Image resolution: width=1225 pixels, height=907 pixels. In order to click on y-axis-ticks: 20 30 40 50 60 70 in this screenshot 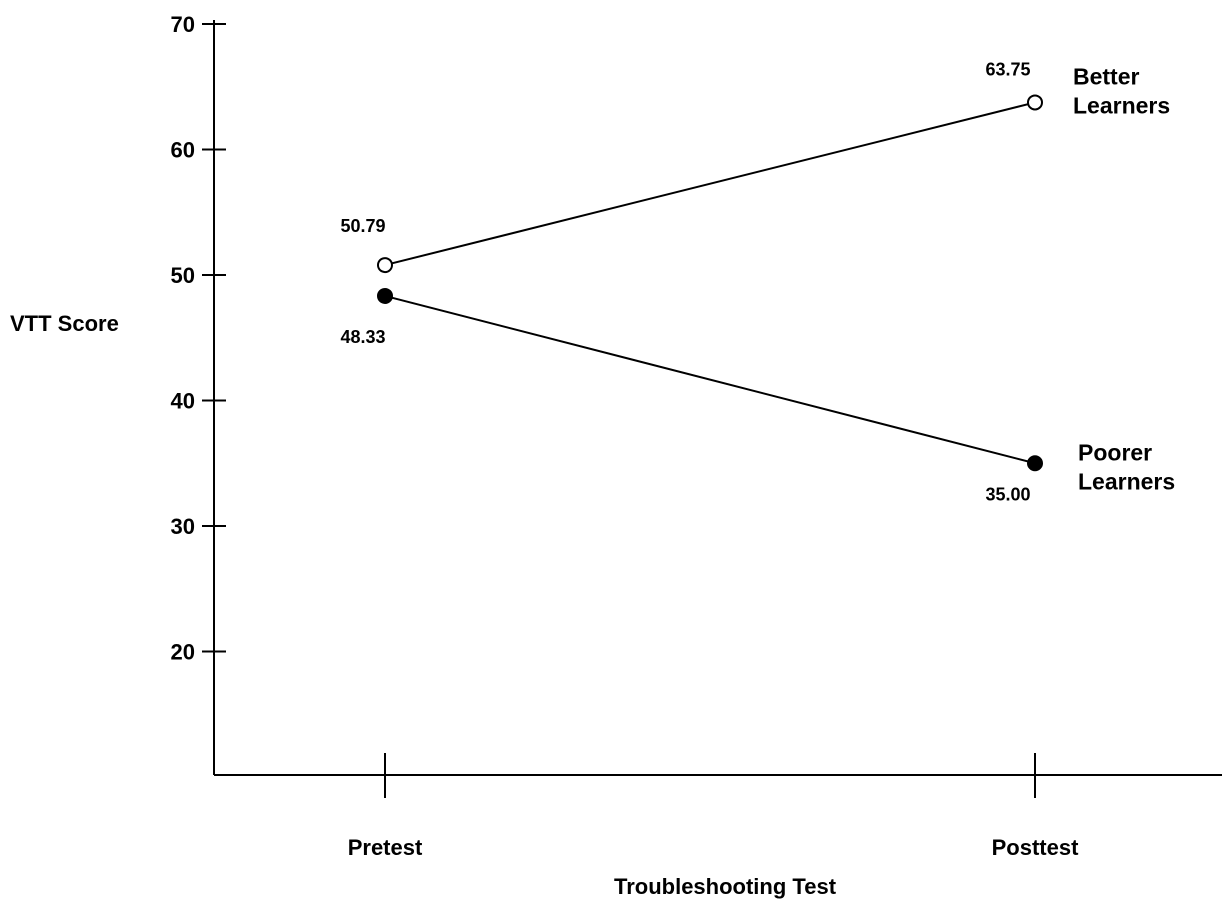, I will do `click(198, 338)`.